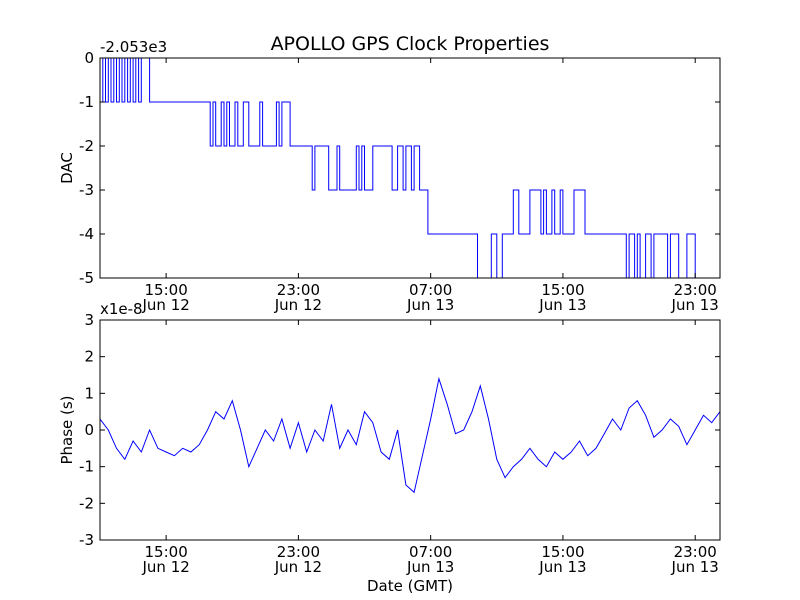 Image resolution: width=800 pixels, height=600 pixels. I want to click on y-tick-label: -5, so click(86, 278).